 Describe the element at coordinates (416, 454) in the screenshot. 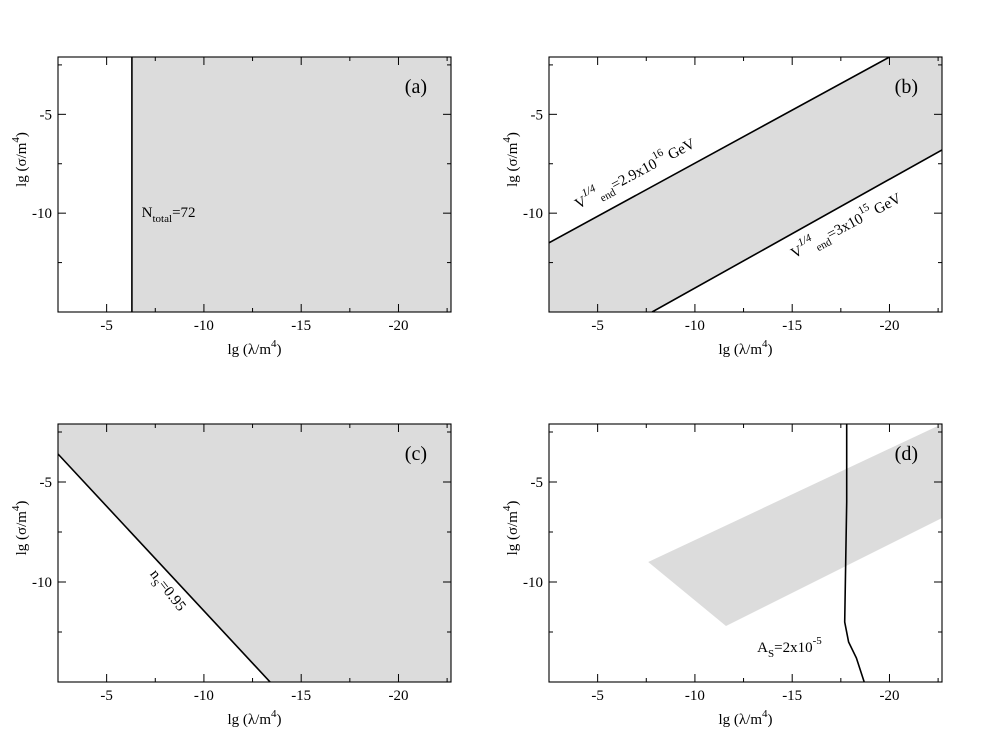

I see `panel-label: (c)` at that location.